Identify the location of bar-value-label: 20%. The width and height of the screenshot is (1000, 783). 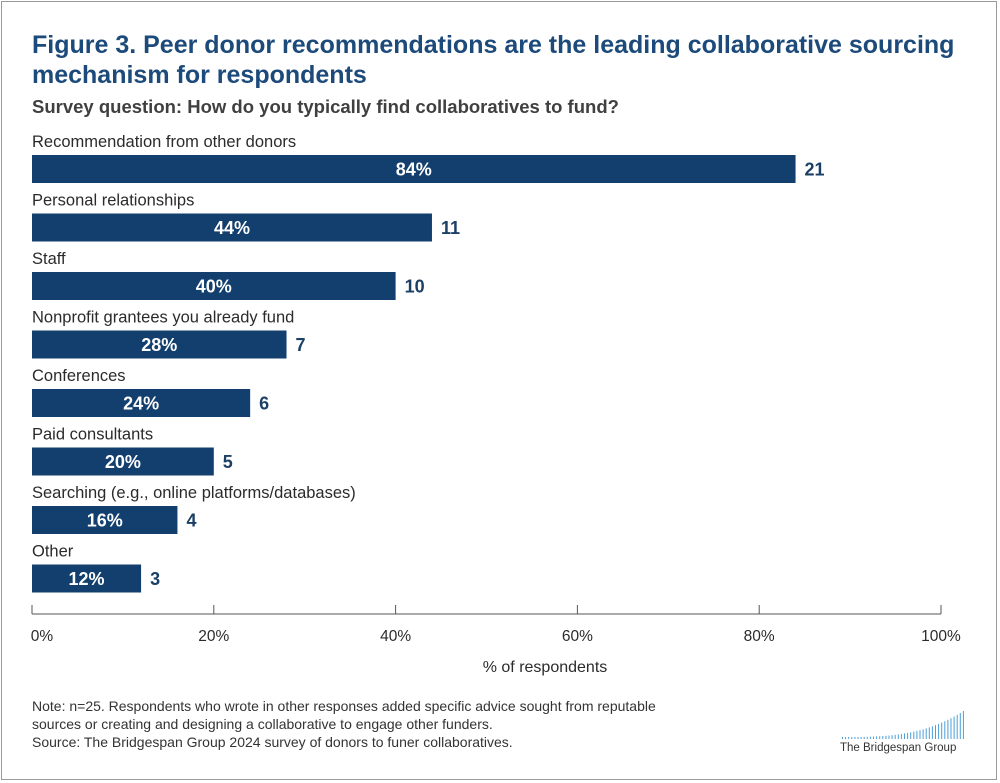
(123, 462).